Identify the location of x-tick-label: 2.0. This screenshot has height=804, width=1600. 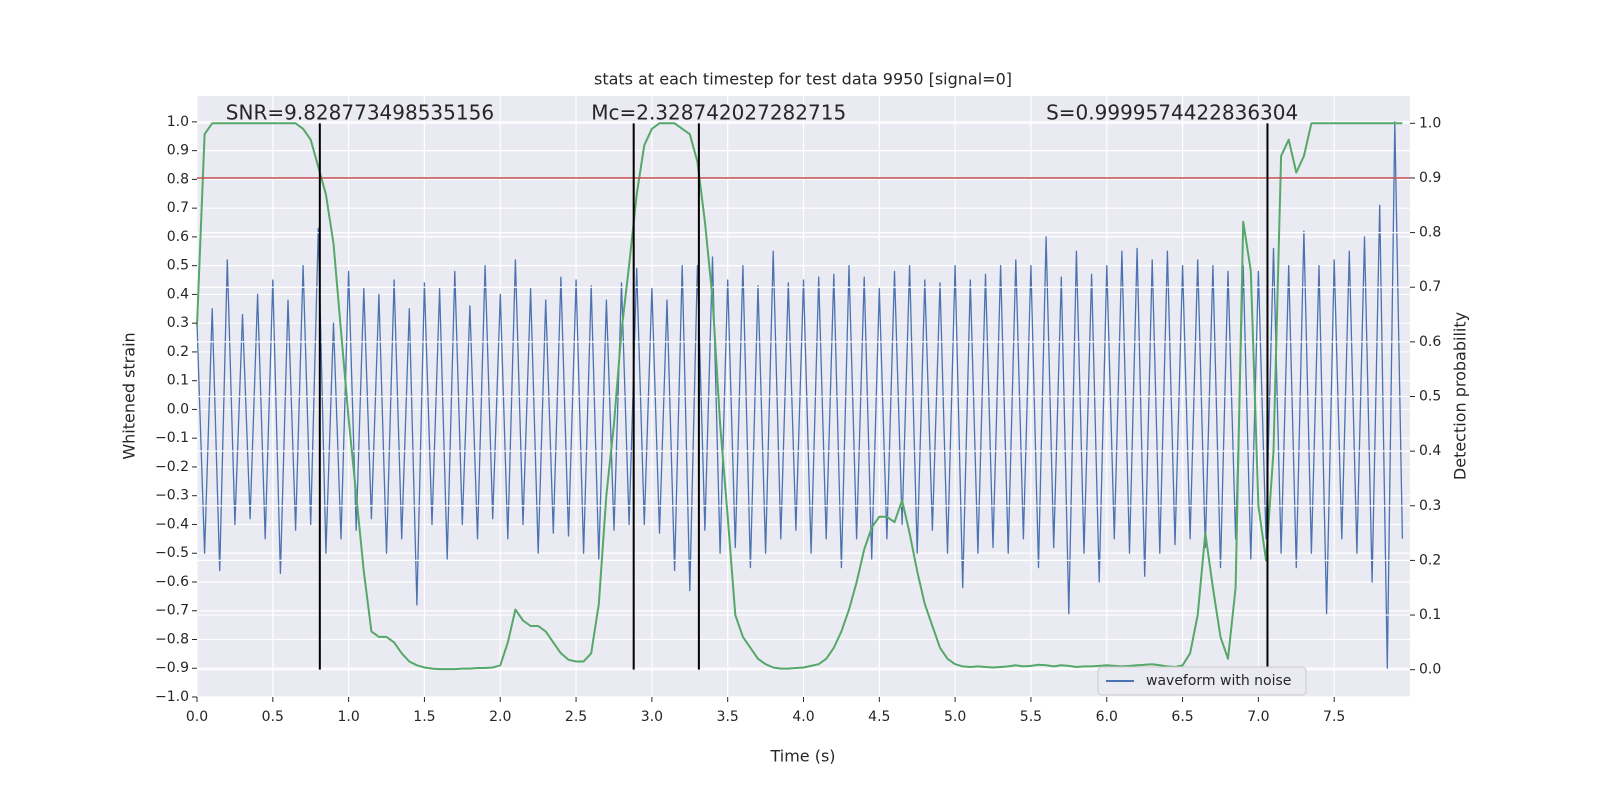
(500, 717).